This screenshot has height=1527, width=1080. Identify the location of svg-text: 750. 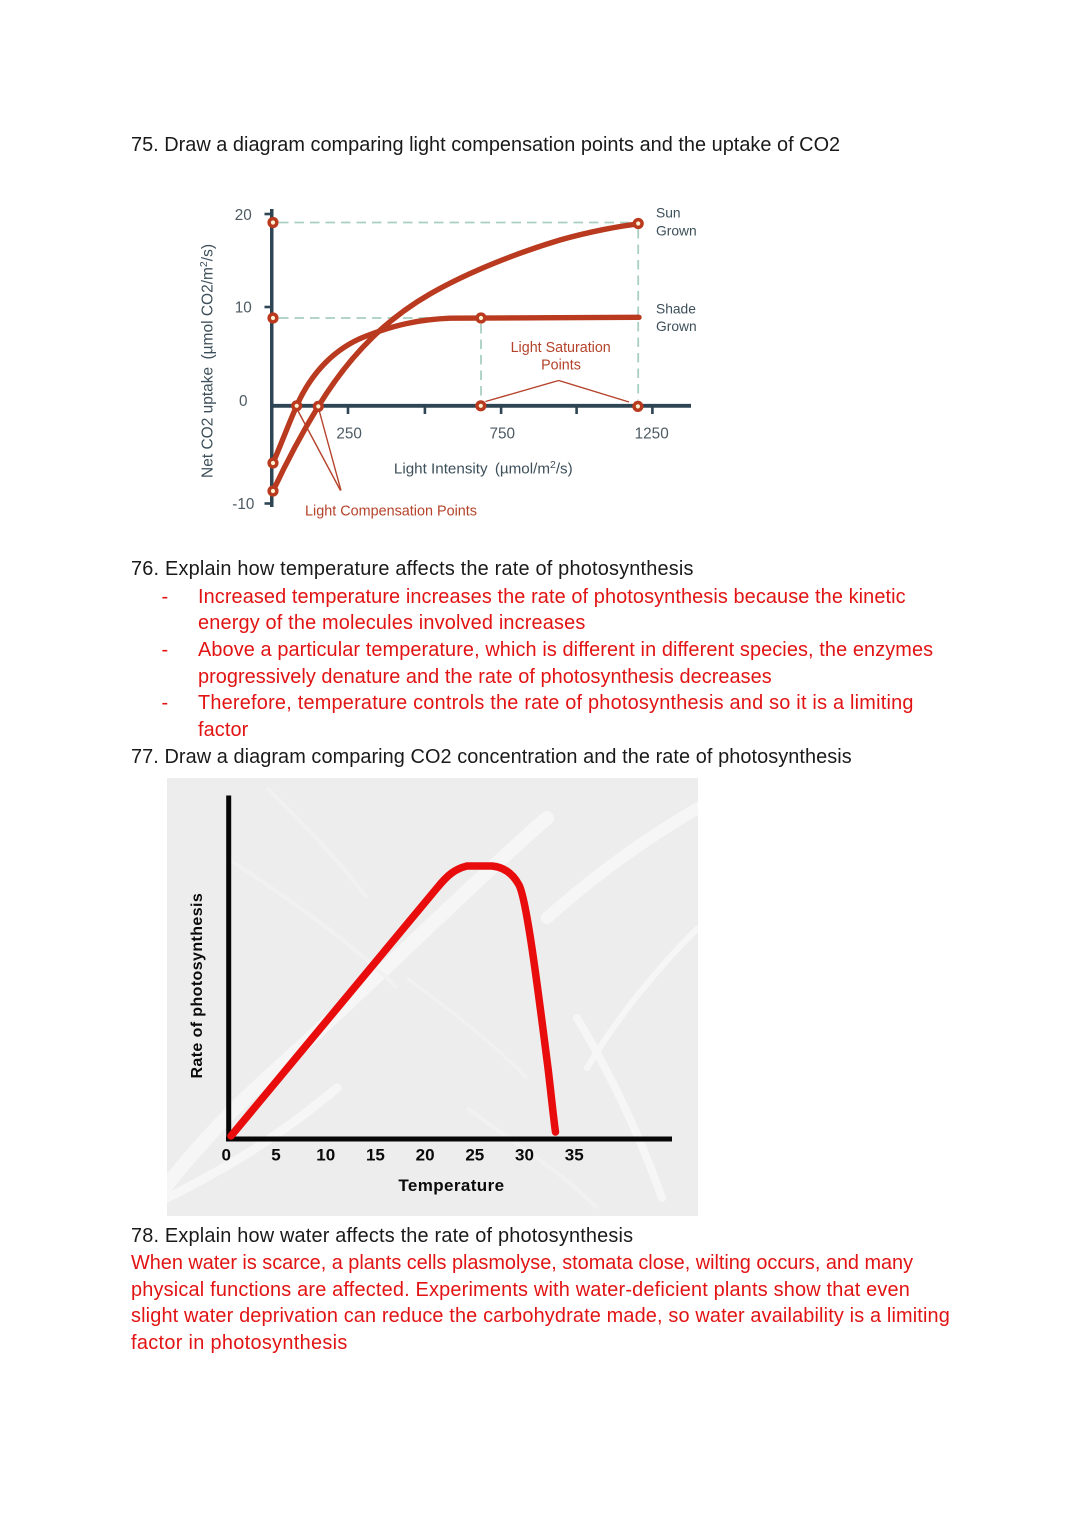
(503, 433).